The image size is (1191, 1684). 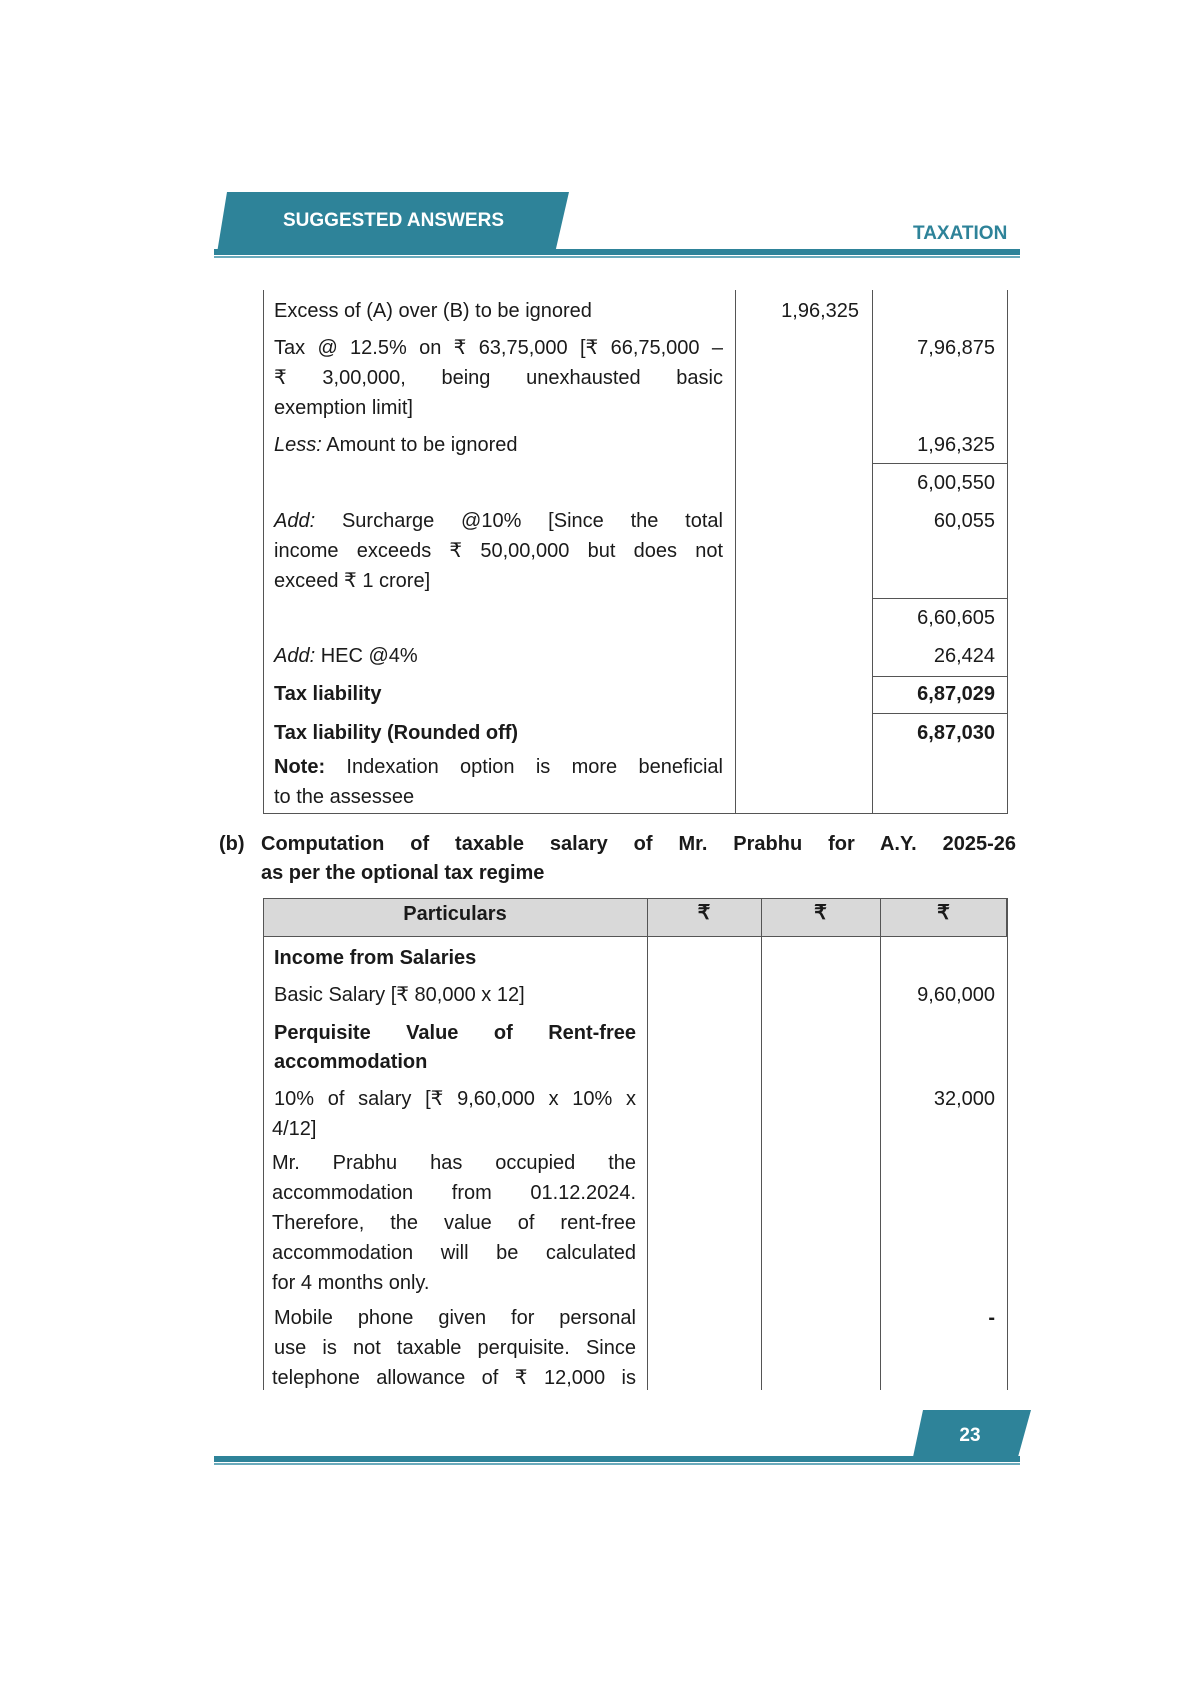 I want to click on basic-salary-label: Basic Salary [₹ 80,000 x 12], so click(x=399, y=995).